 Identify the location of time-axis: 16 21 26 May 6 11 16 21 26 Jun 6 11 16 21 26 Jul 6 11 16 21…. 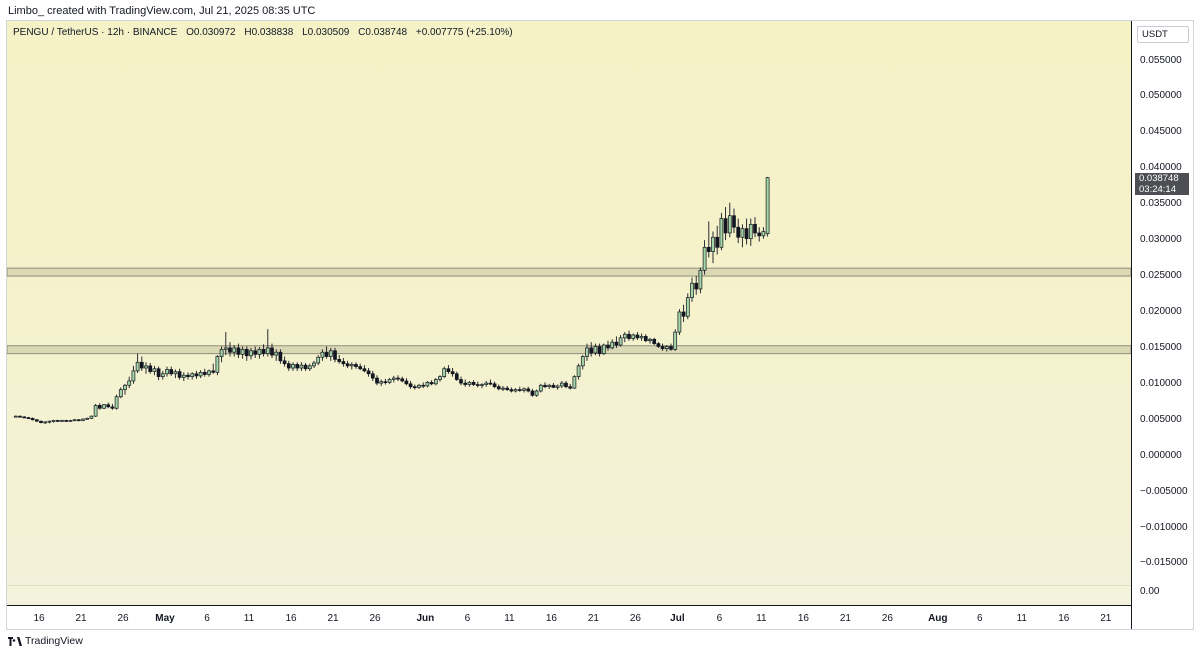
(569, 617).